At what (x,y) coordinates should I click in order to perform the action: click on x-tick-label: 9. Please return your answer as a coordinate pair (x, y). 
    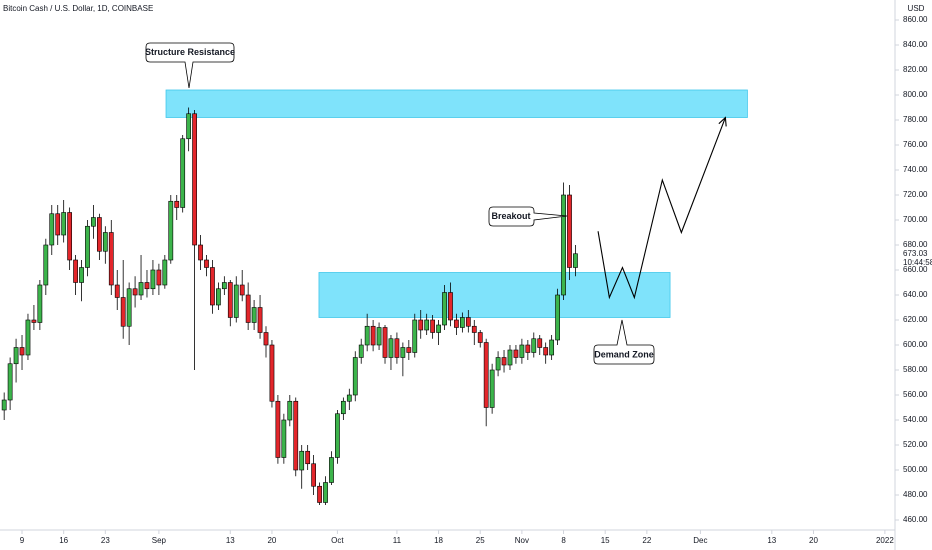
    Looking at the image, I should click on (22, 540).